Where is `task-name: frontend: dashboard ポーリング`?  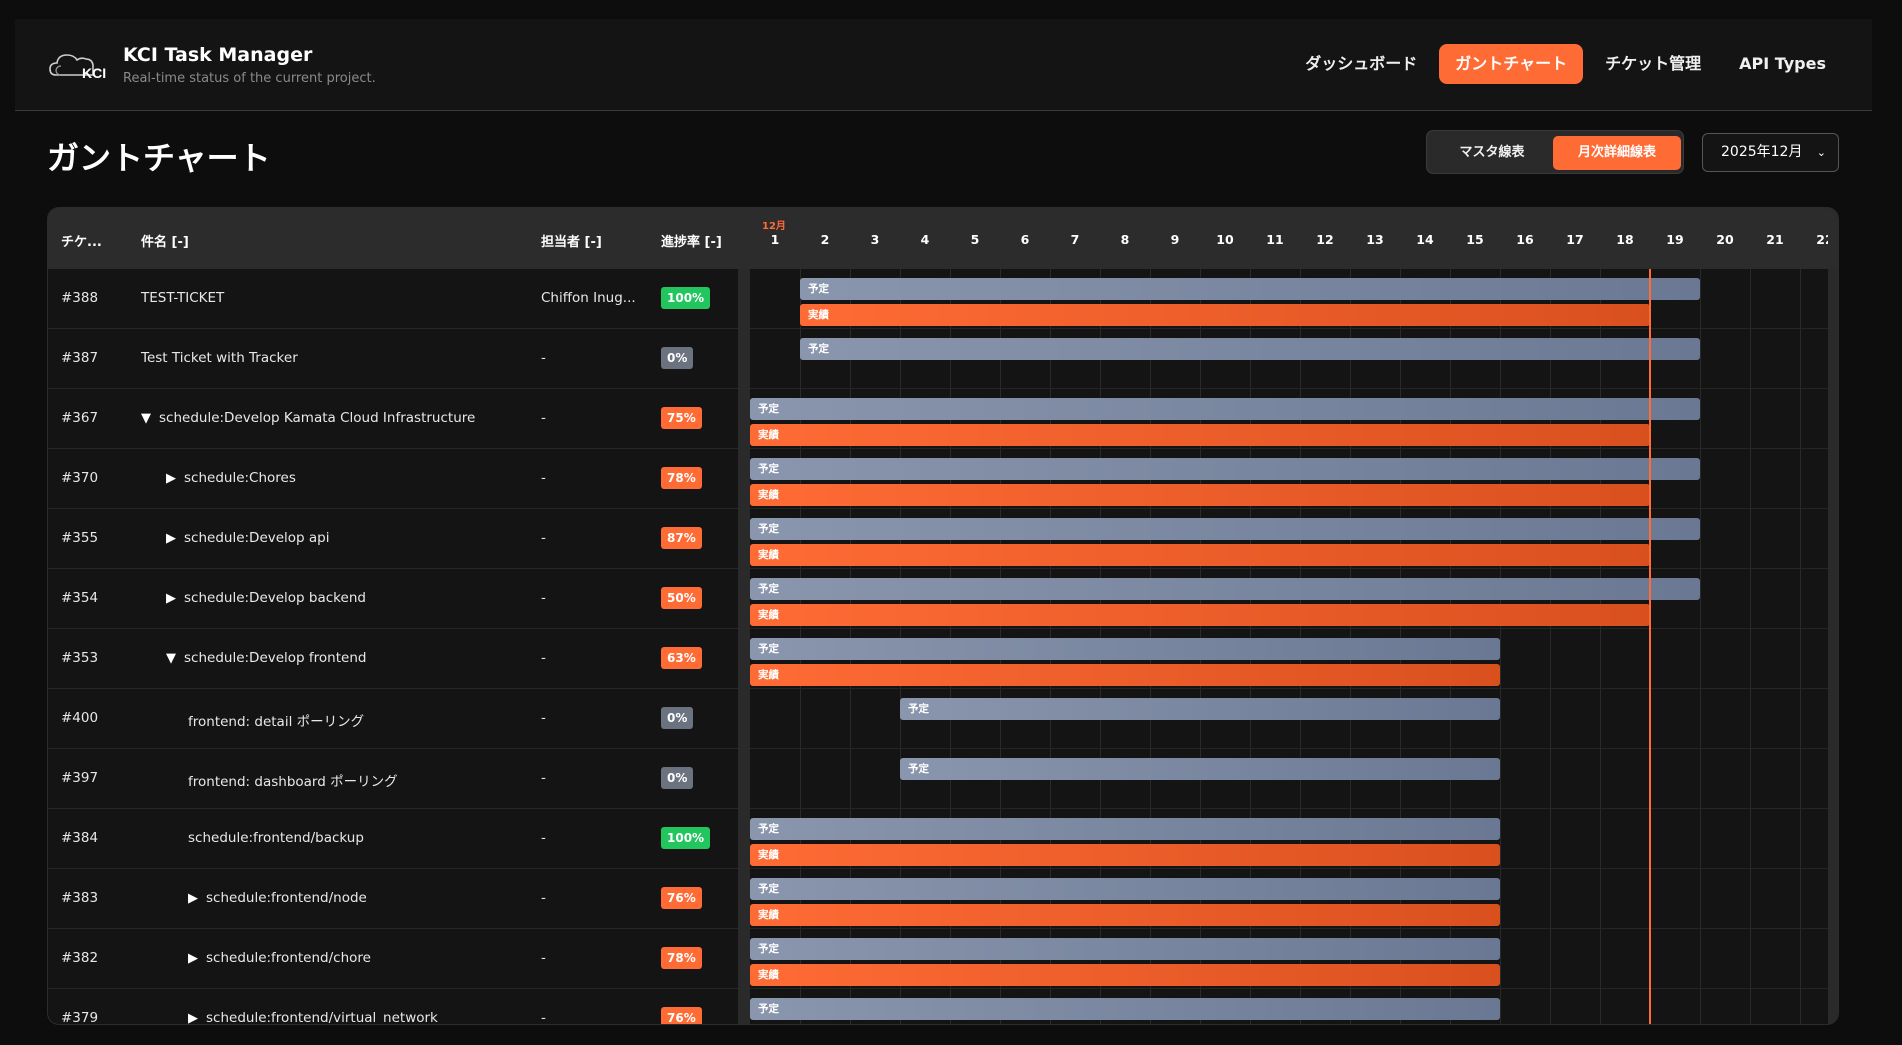
task-name: frontend: dashboard ポーリング is located at coordinates (293, 780).